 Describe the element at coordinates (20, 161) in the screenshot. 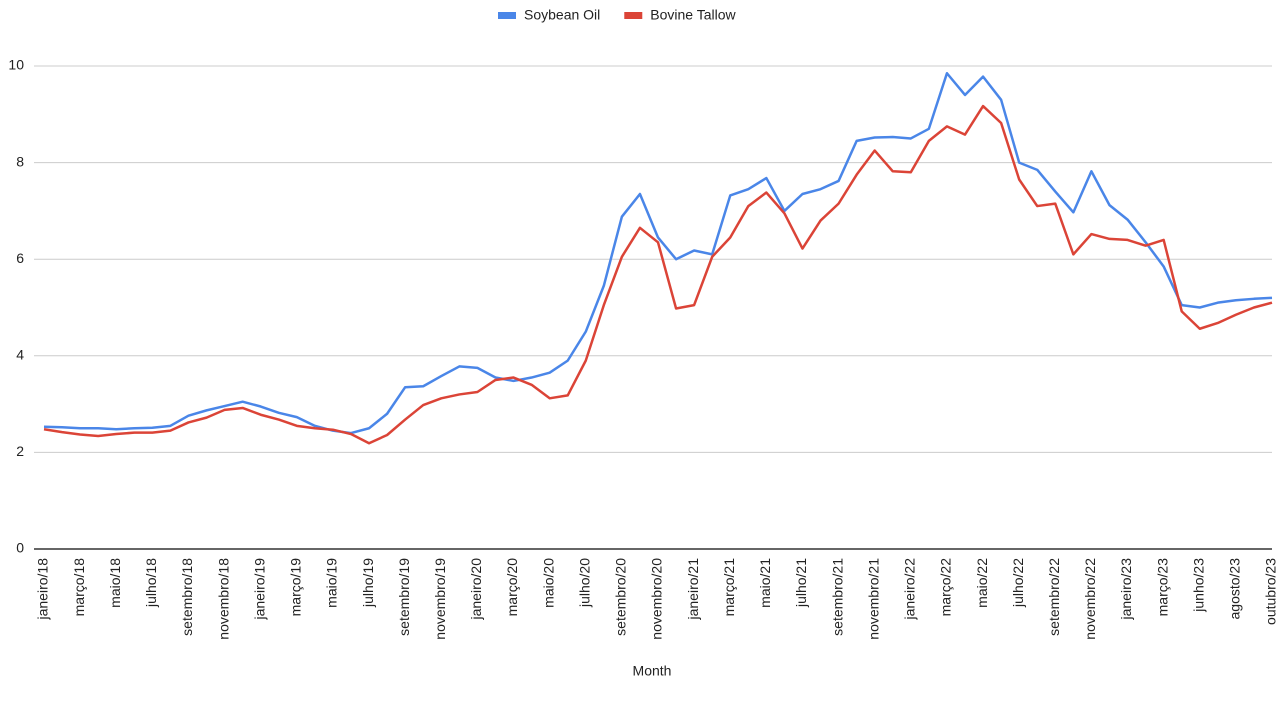

I see `y-tick-label: 8` at that location.